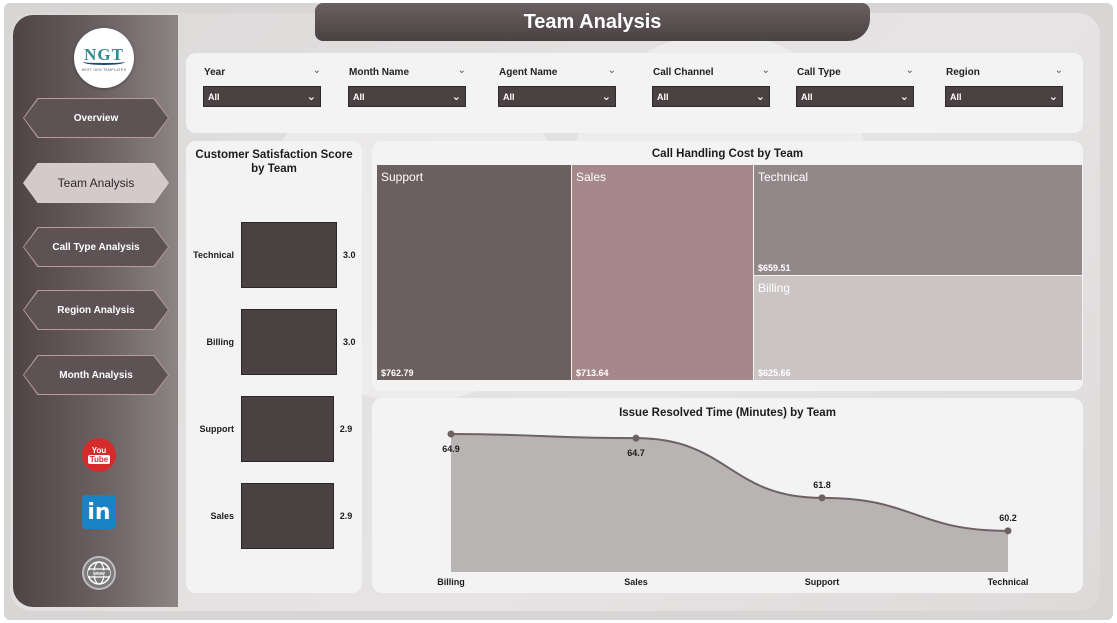  What do you see at coordinates (592, 373) in the screenshot?
I see `data-label: $713.64` at bounding box center [592, 373].